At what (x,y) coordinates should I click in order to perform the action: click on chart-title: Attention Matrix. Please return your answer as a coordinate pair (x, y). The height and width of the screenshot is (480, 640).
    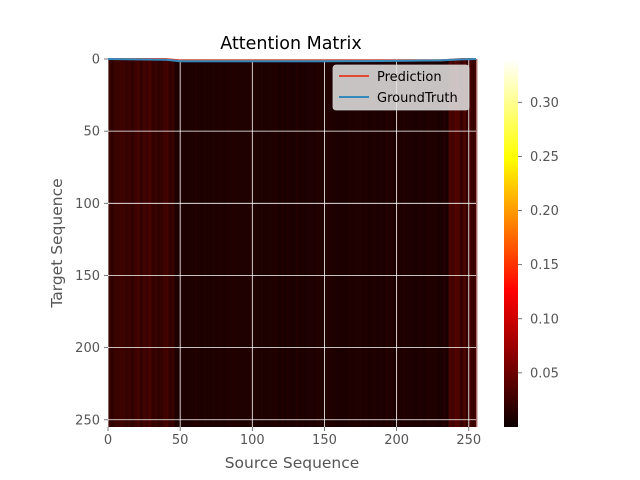
    Looking at the image, I should click on (290, 44).